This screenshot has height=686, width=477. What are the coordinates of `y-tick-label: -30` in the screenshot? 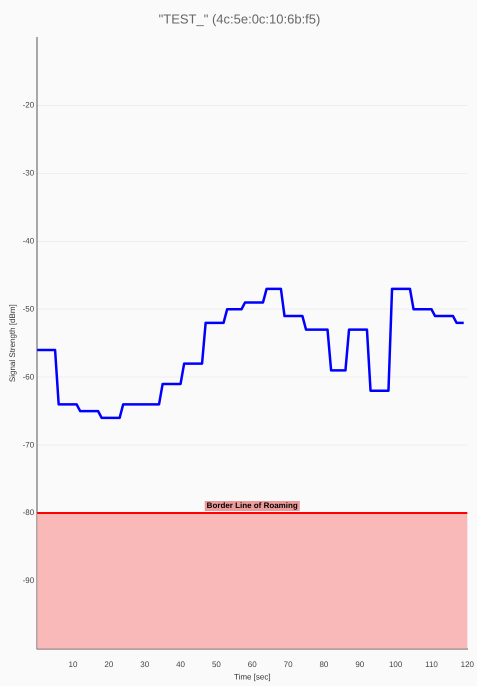 It's located at (28, 173).